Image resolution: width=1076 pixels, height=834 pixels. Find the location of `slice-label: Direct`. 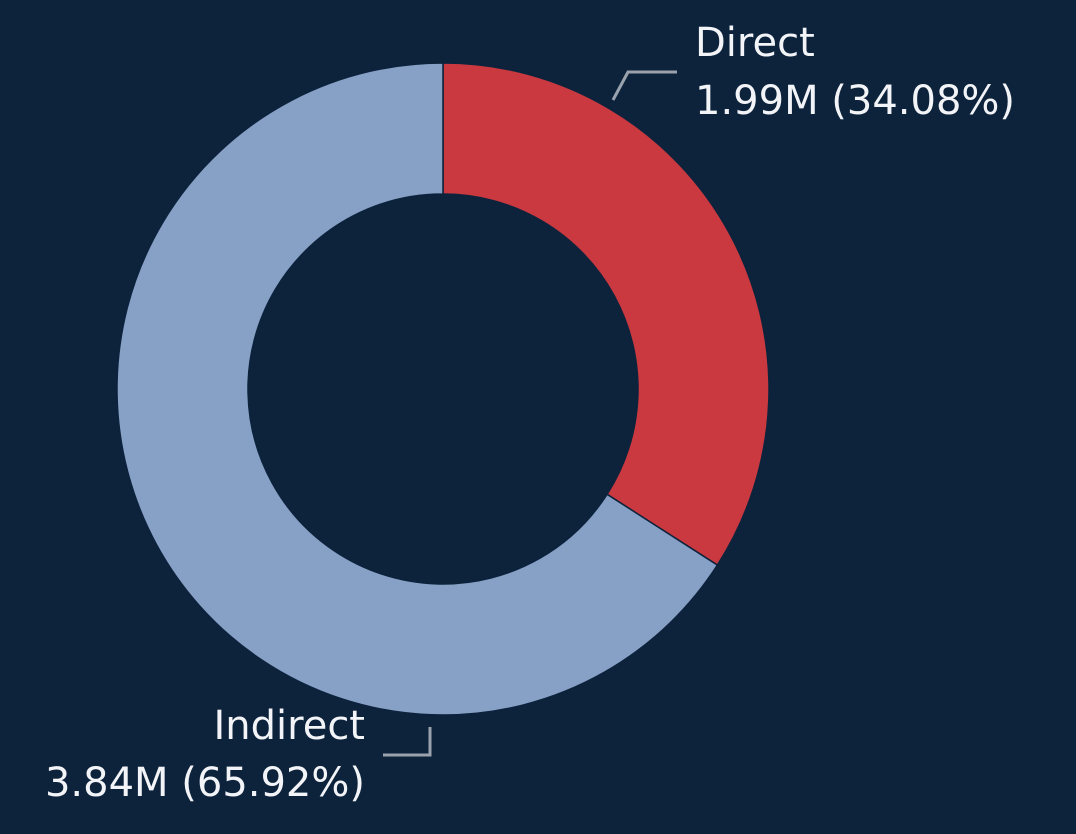

slice-label: Direct is located at coordinates (755, 43).